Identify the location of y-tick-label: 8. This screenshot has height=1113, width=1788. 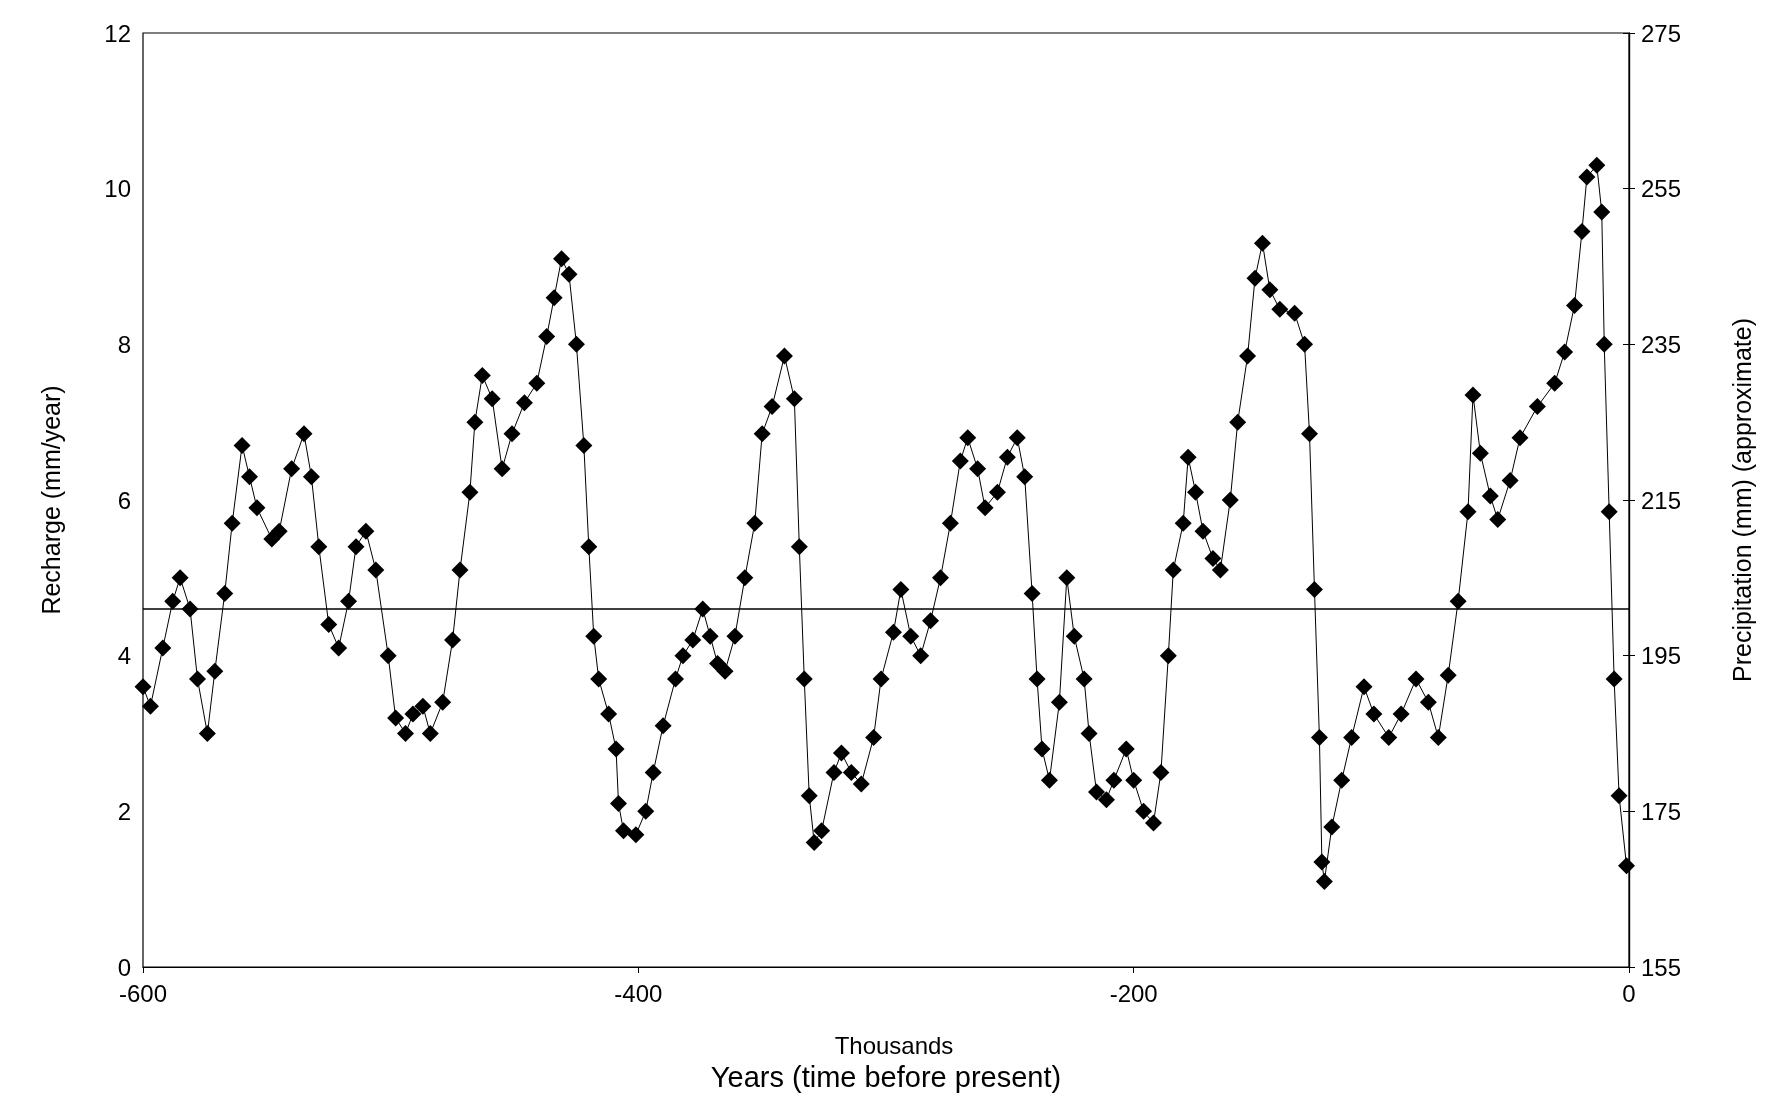
(124, 344).